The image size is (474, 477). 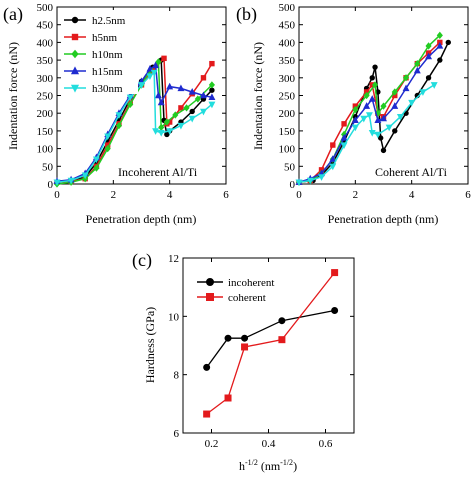 I want to click on x-axis-label-c-h: h, so click(x=242, y=466).